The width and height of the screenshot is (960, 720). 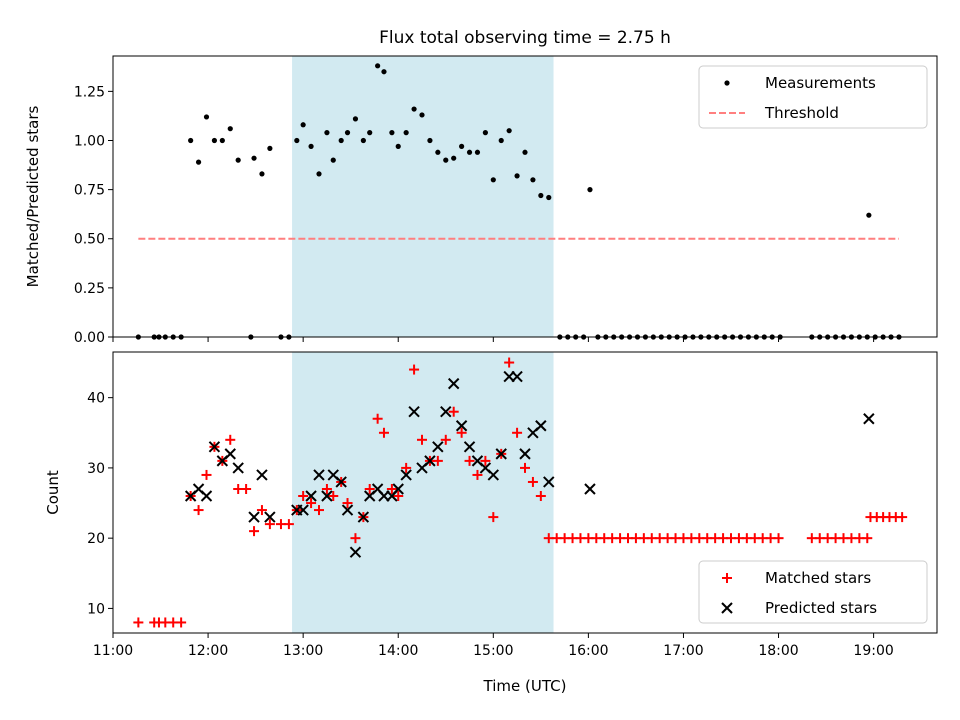 I want to click on top-y-axis-label: Matched/Predicted stars, so click(x=33, y=197).